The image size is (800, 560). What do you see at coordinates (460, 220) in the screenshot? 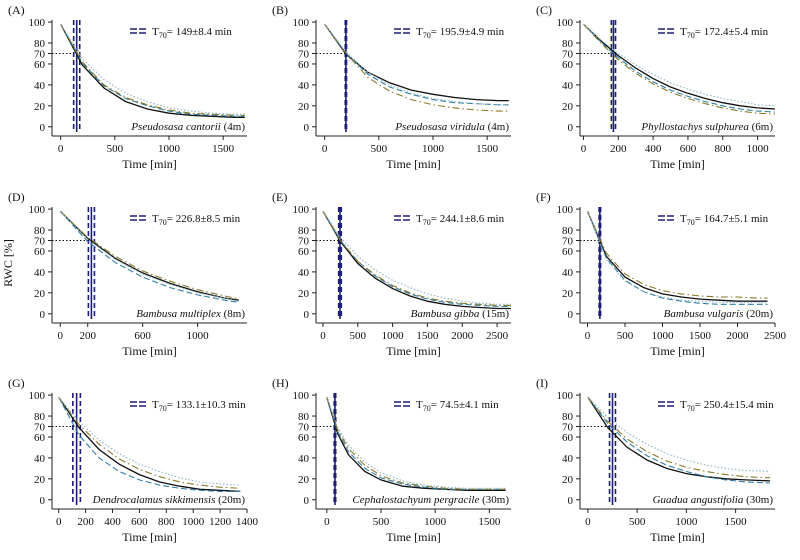
I see `t70-annotation: T70= 244.1±8.6 min` at bounding box center [460, 220].